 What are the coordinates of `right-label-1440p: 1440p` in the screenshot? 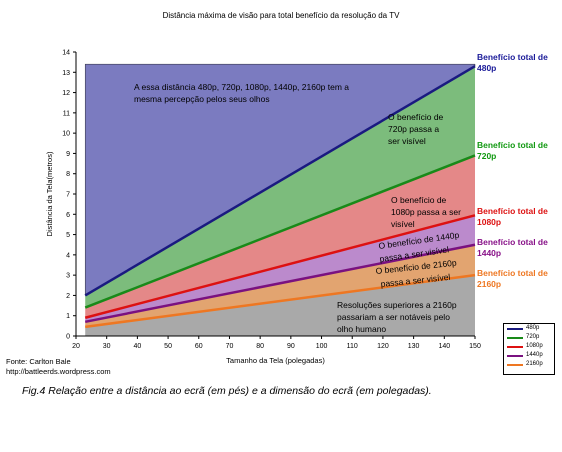 It's located at (489, 253).